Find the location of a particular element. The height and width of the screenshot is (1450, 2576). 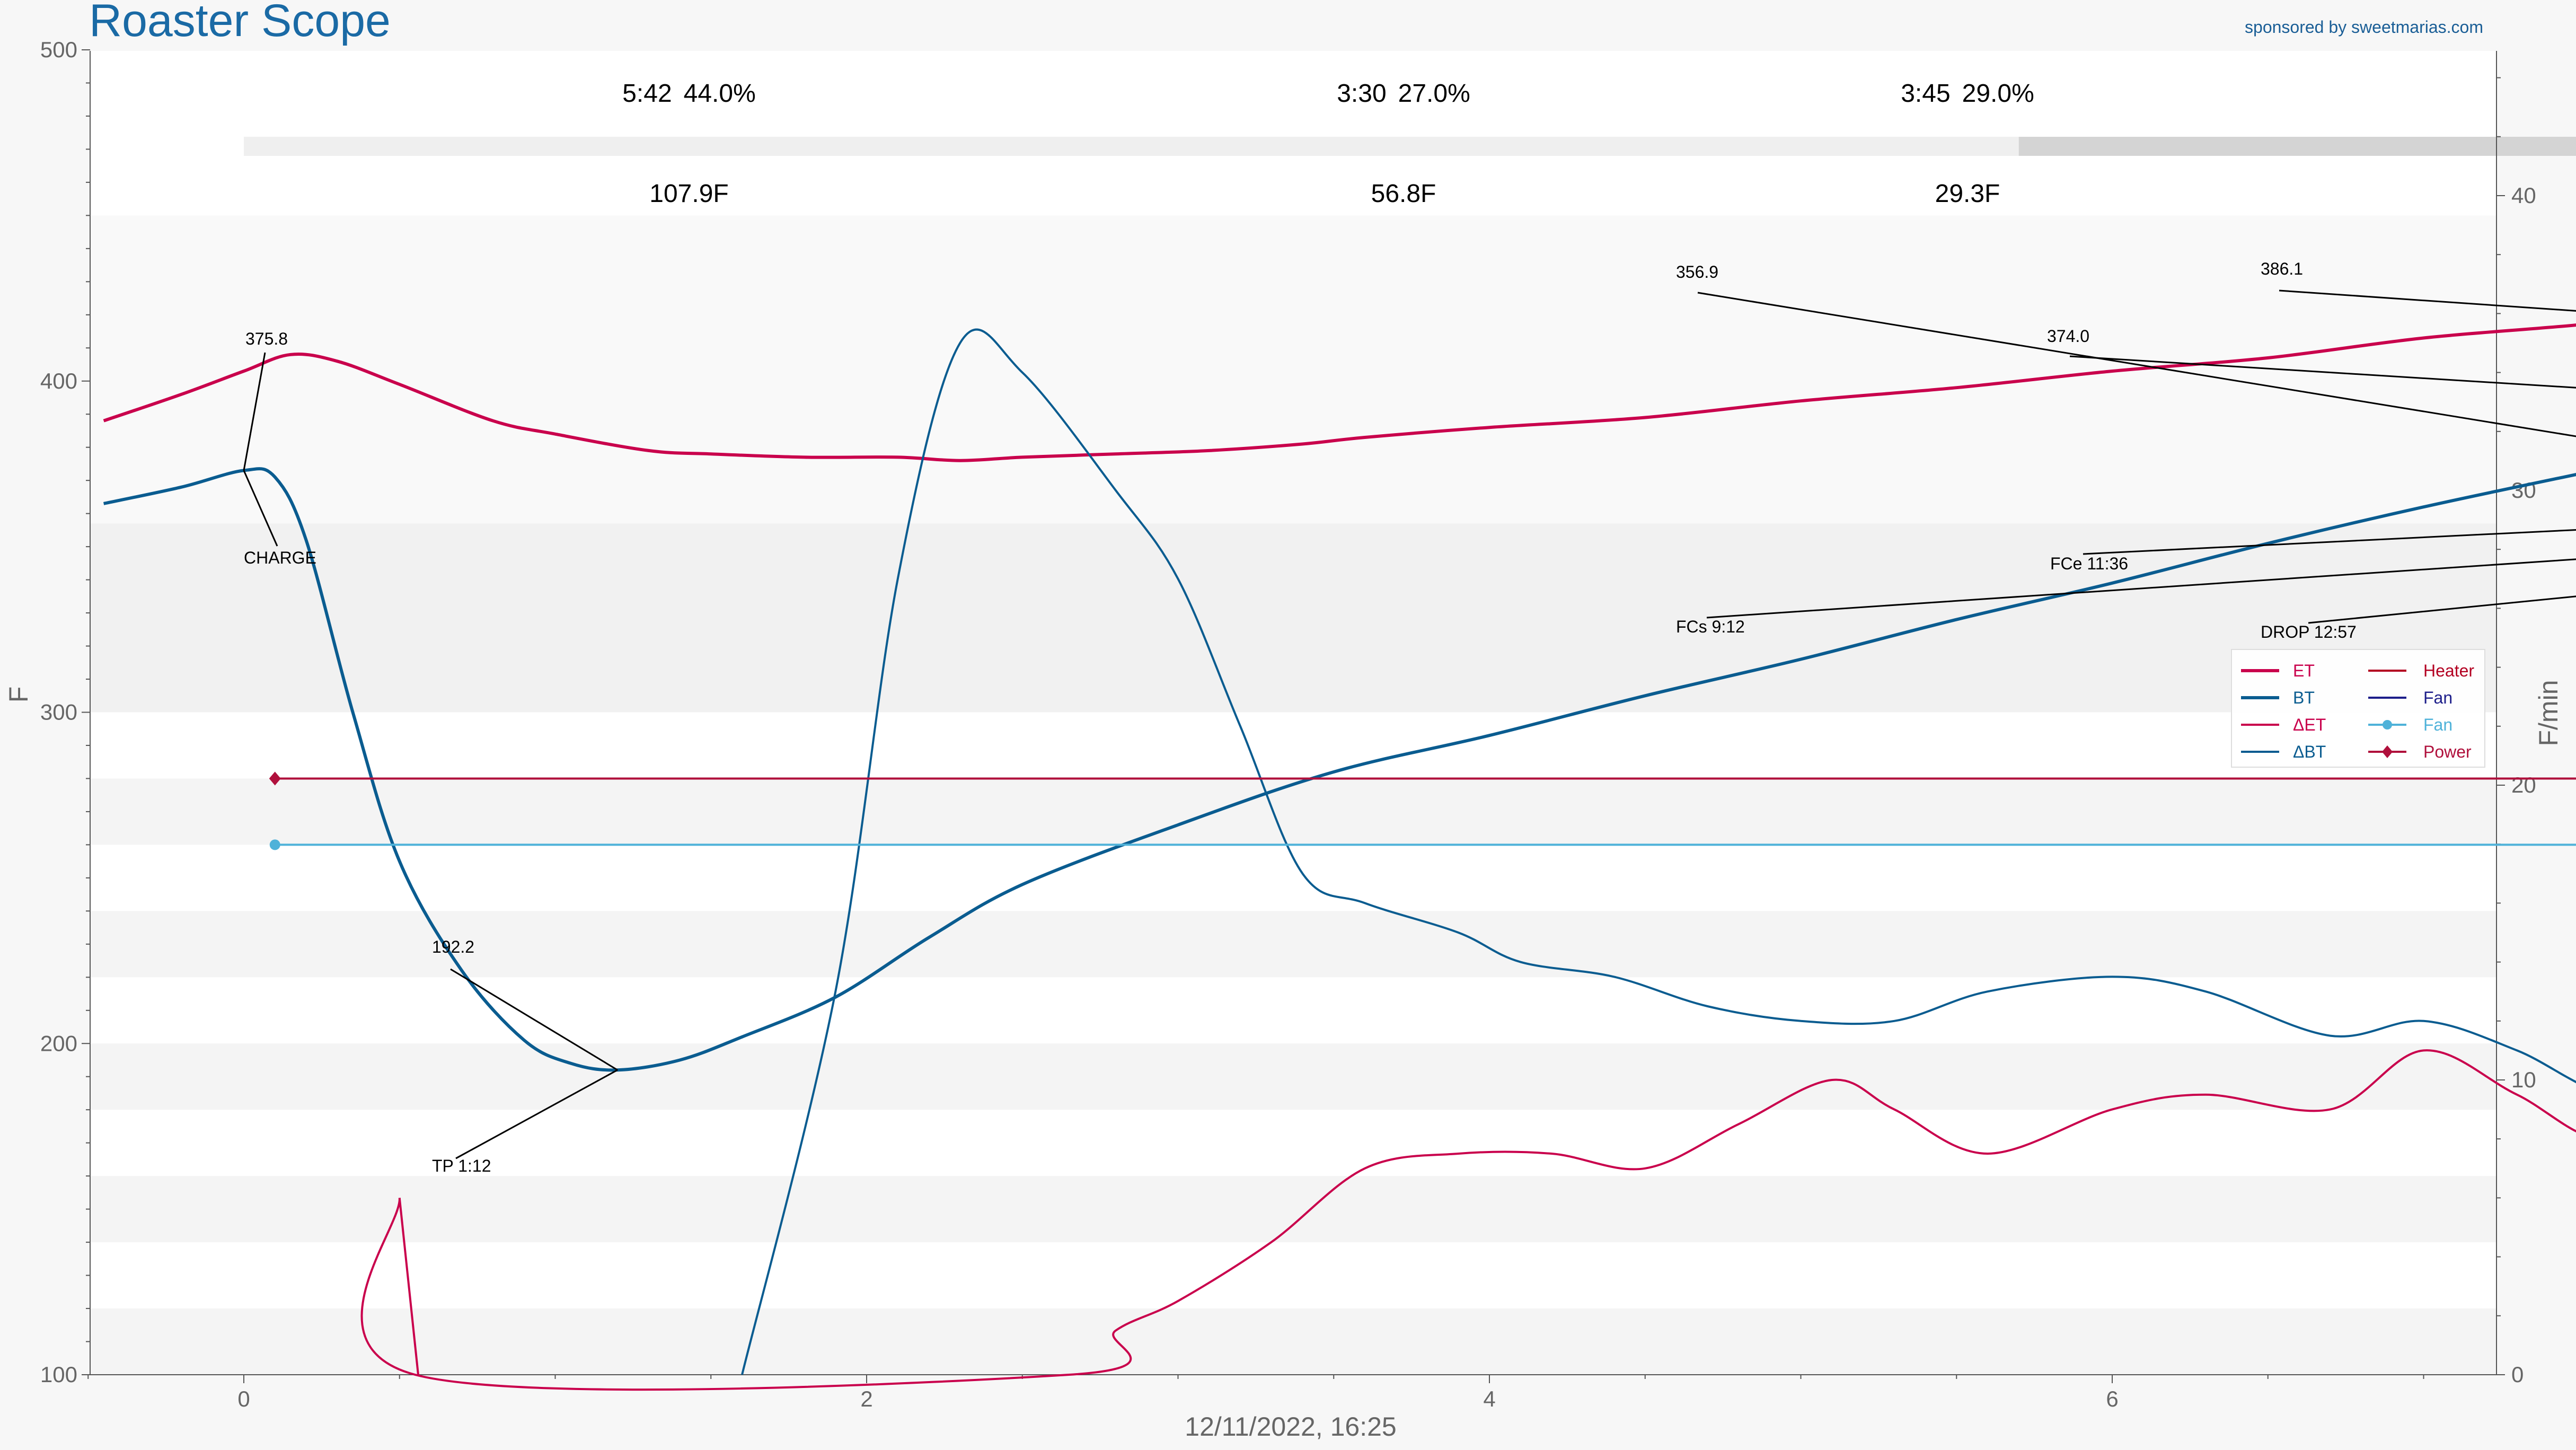

phase-time: 3:45 is located at coordinates (1925, 94).